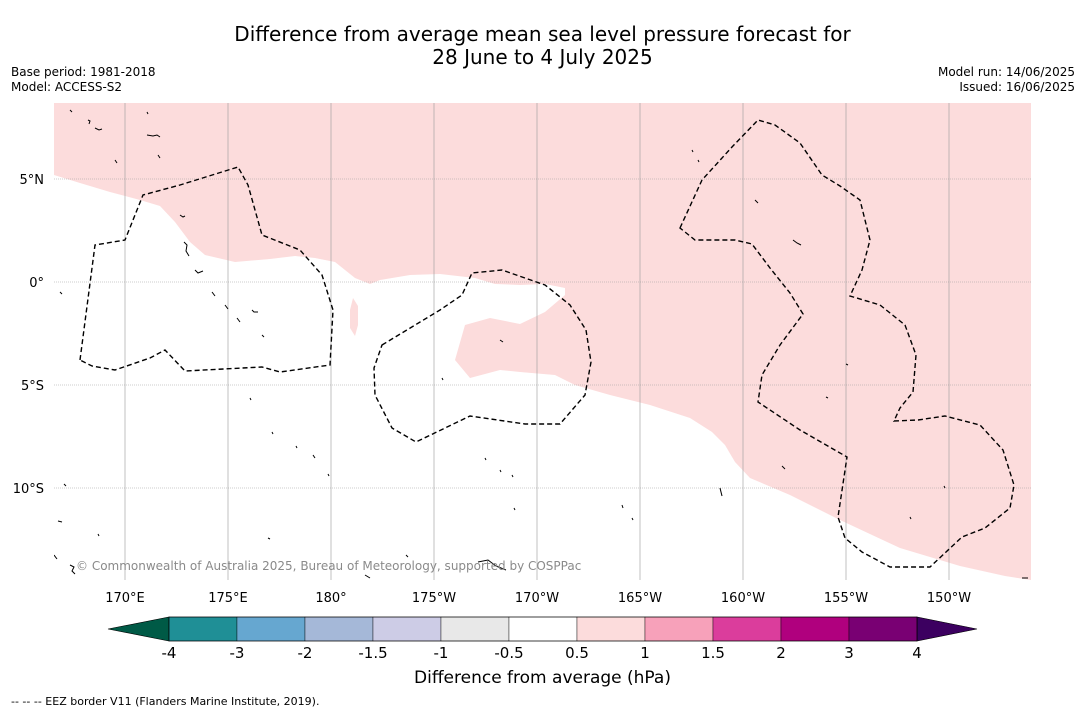  What do you see at coordinates (537, 598) in the screenshot?
I see `lon-label-170w: 170°W` at bounding box center [537, 598].